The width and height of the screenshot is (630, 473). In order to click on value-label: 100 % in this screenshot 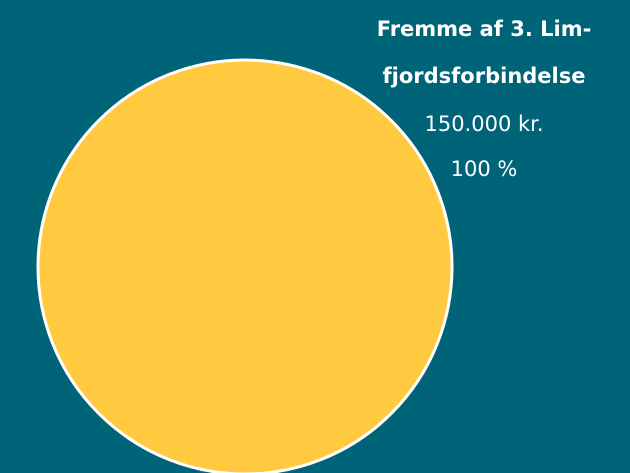, I will do `click(484, 169)`.